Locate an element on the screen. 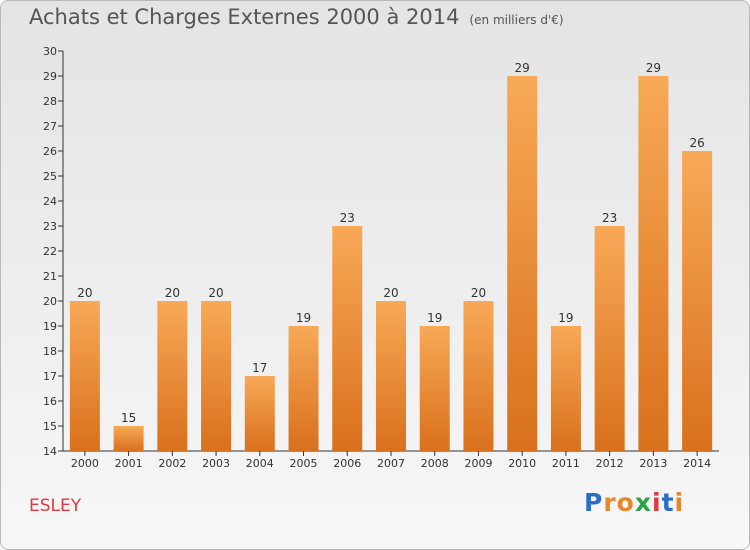  x-tick-label: 2010 is located at coordinates (522, 463).